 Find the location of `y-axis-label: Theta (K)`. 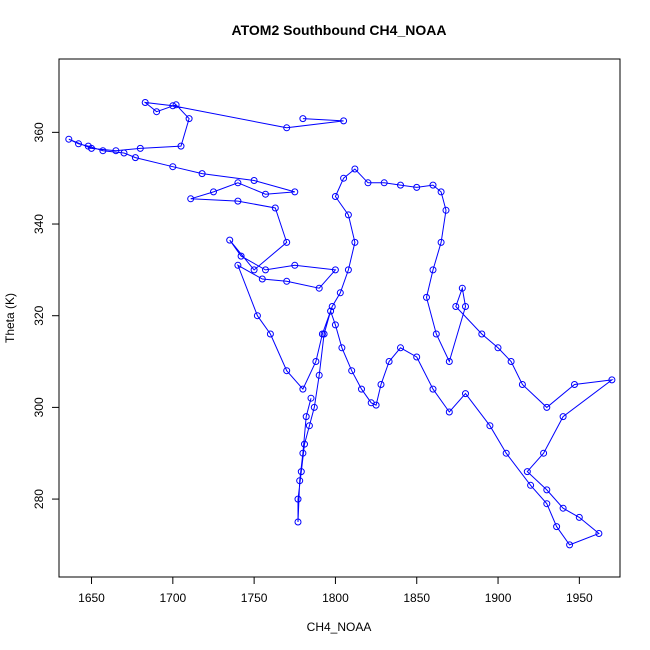

y-axis-label: Theta (K) is located at coordinates (10, 318).